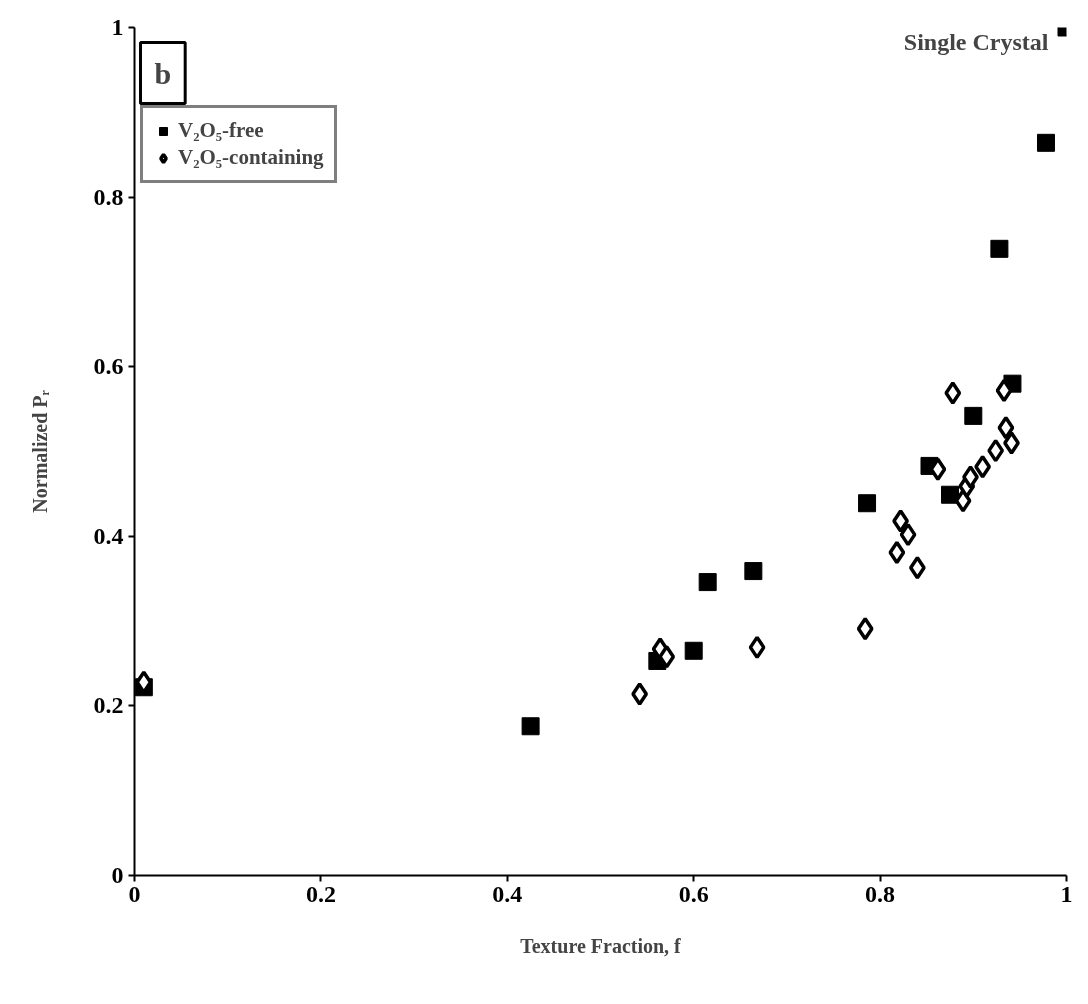  Describe the element at coordinates (117, 27) in the screenshot. I see `y-tick-label: 1` at that location.